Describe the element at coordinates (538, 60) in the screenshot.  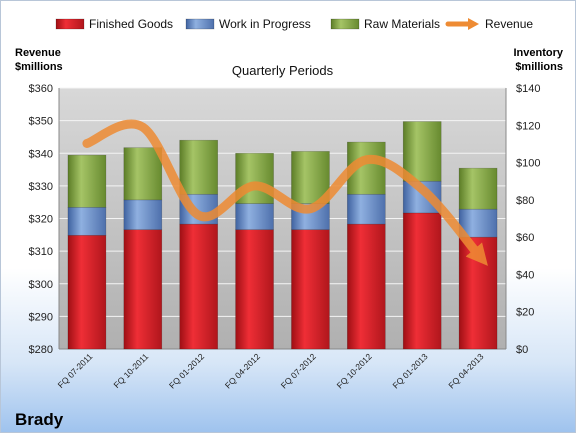
I see `y-axis-right-label: Inventory $millions` at that location.